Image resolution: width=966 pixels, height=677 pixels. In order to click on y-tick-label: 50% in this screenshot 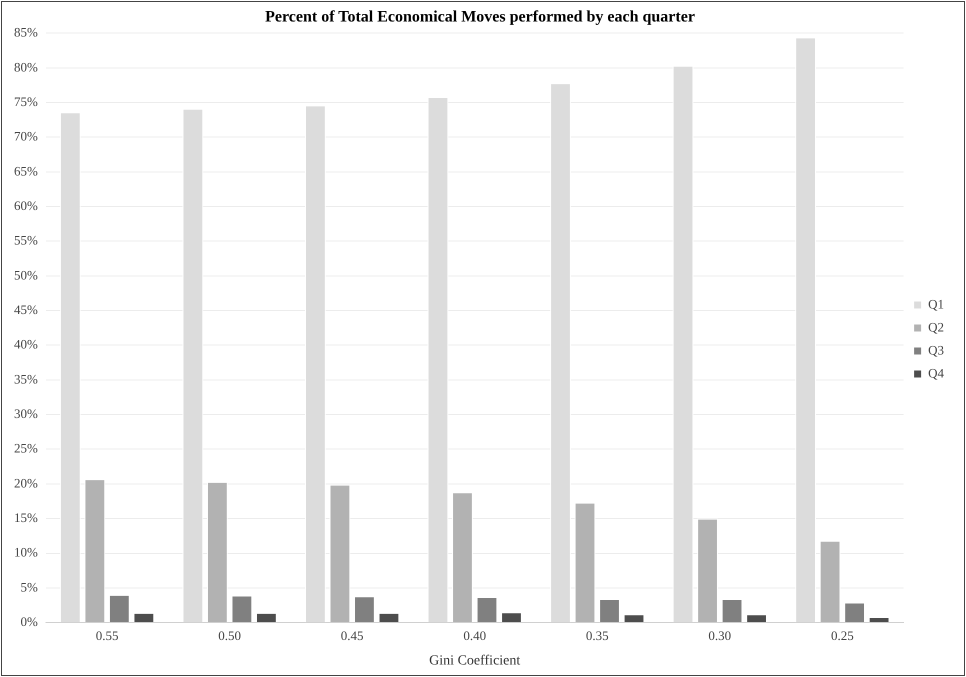, I will do `click(26, 274)`.